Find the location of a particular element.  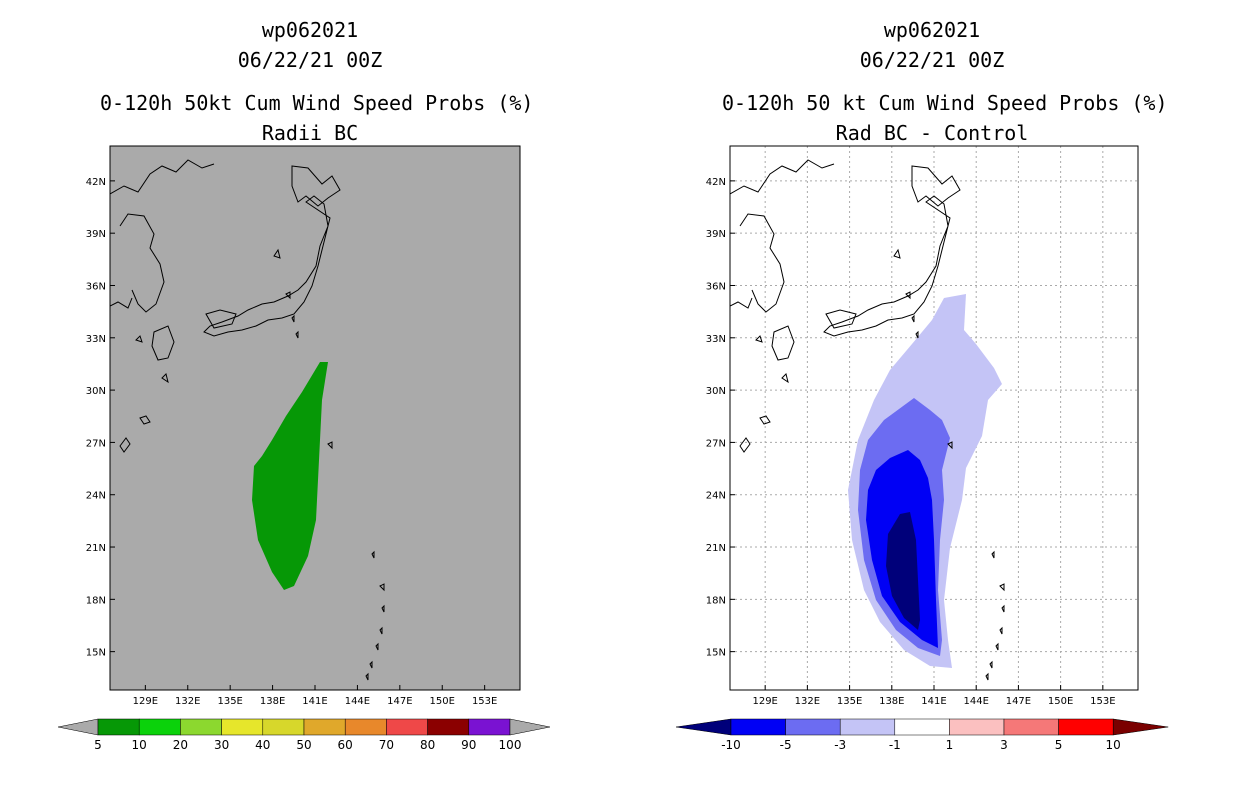

colorbar-label: 100 is located at coordinates (510, 745).